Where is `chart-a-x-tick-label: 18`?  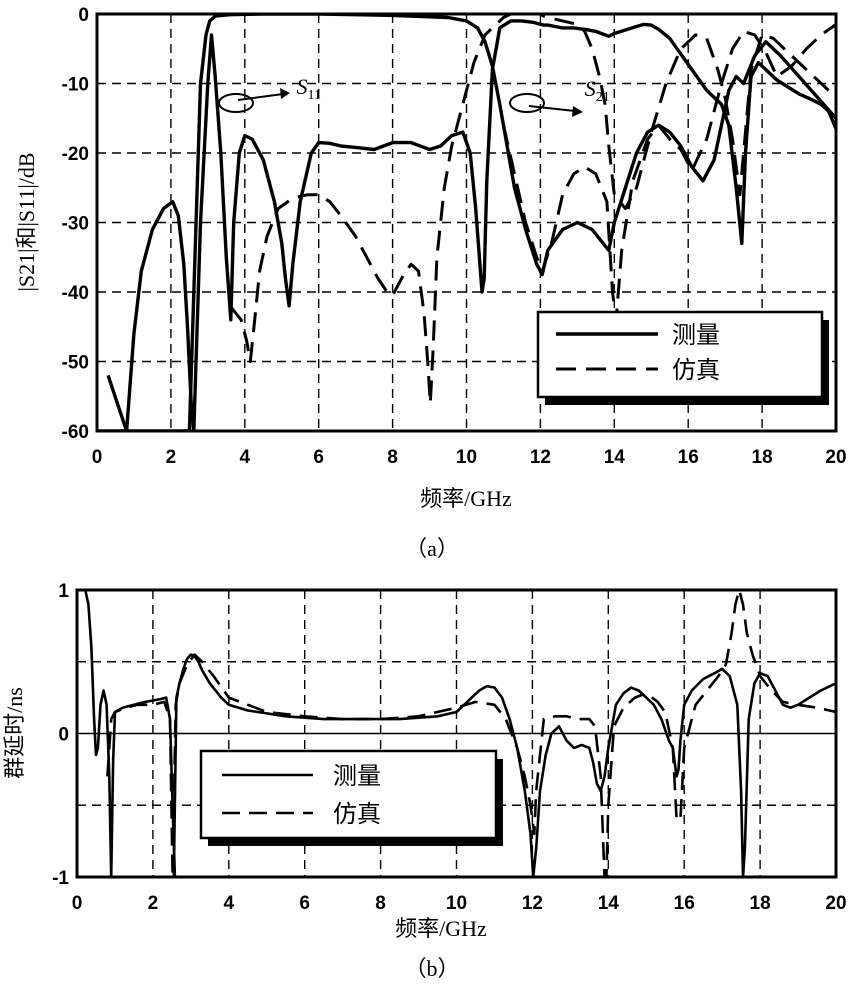
chart-a-x-tick-label: 18 is located at coordinates (762, 457).